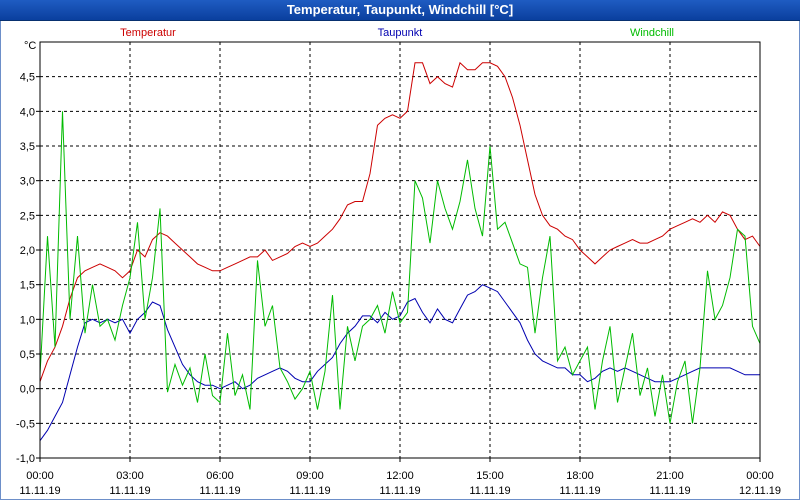  Describe the element at coordinates (490, 476) in the screenshot. I see `x-tick-time: 15:00` at that location.